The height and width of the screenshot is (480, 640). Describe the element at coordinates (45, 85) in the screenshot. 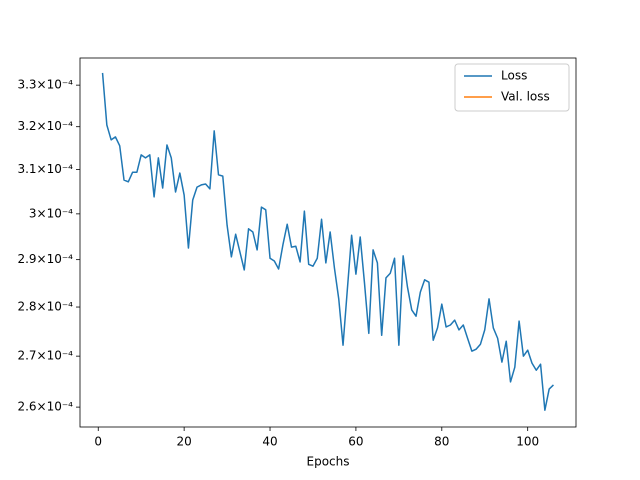

I see `y-tick-label: 3.3×10⁻⁴` at that location.